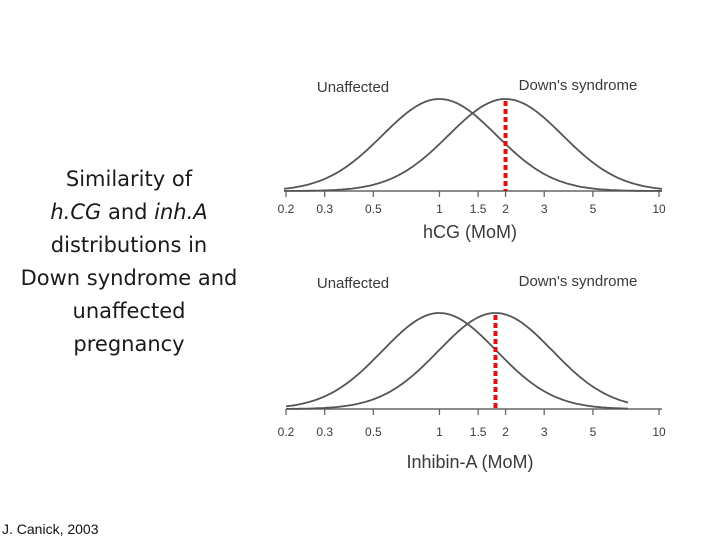 Image resolution: width=720 pixels, height=540 pixels. I want to click on unaffected-curve, so click(457, 361).